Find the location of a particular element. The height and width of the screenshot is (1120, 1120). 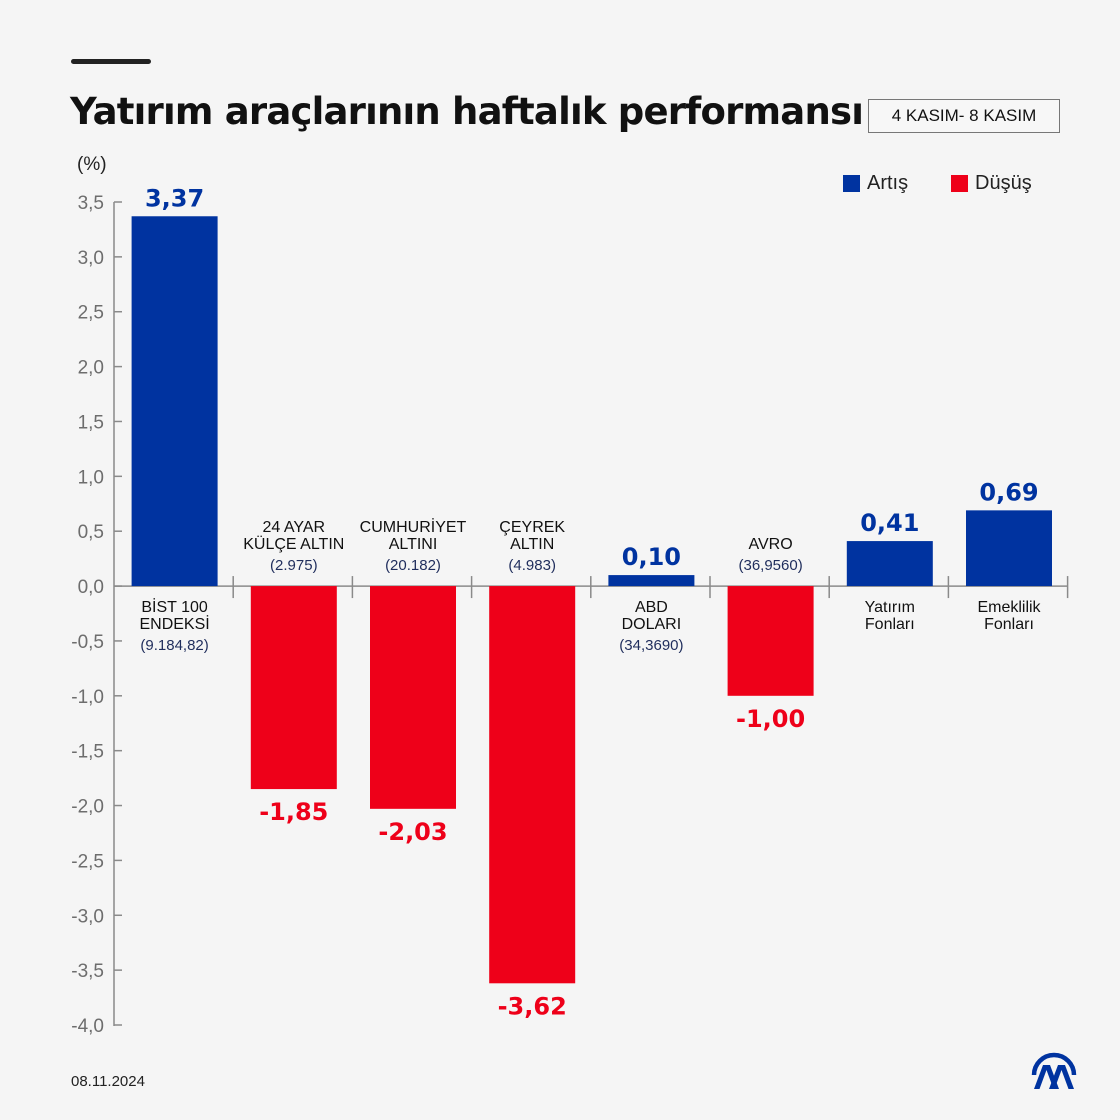

y-axis-unit-label: (%) is located at coordinates (92, 164).